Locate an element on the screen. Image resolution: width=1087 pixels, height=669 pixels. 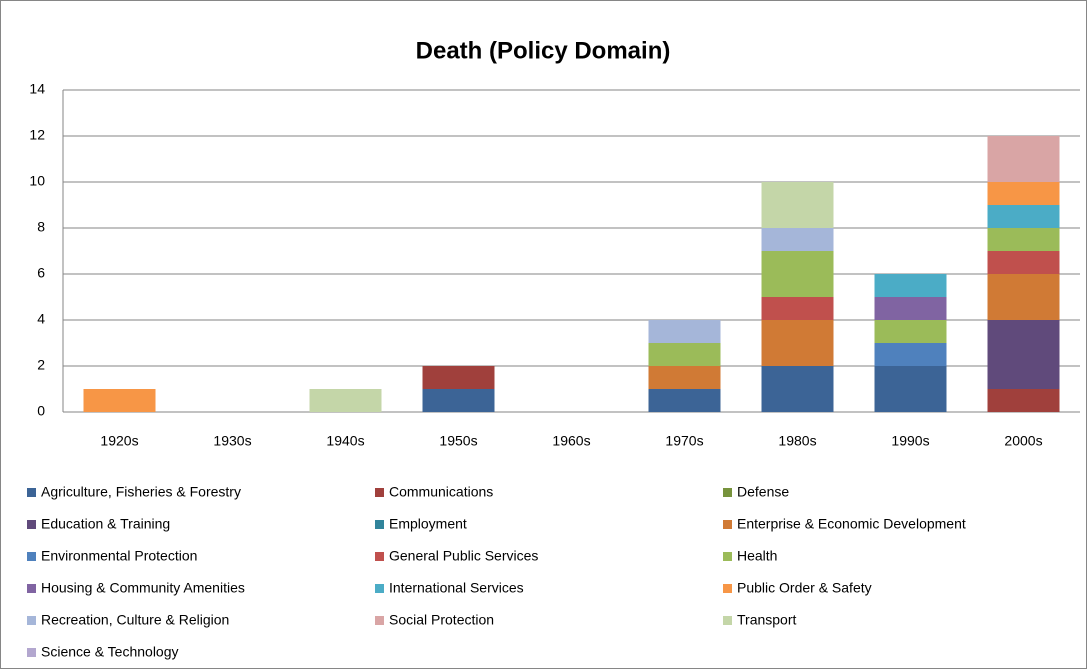
y-tick-label: 0 is located at coordinates (41, 411).